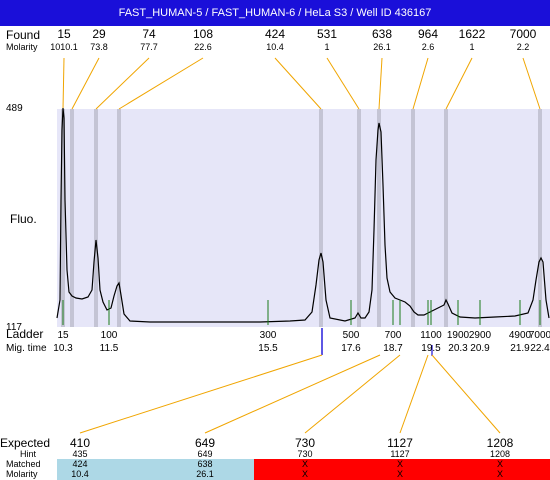 This screenshot has width=550, height=480. Describe the element at coordinates (305, 454) in the screenshot. I see `hint-value: 730` at that location.